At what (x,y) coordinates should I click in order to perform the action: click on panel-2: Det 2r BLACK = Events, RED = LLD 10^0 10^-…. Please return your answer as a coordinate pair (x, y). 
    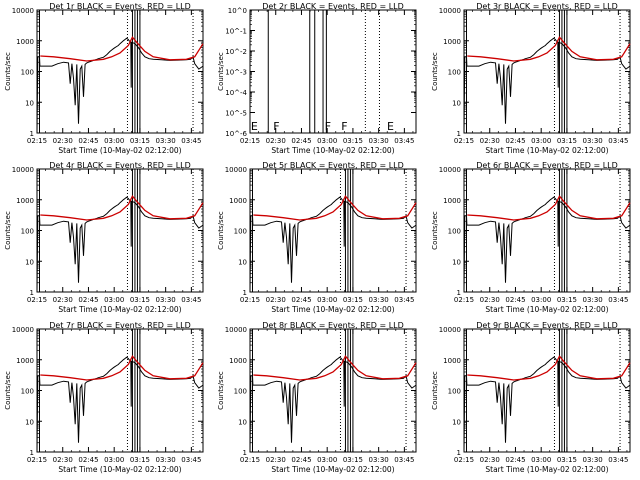
    Looking at the image, I should click on (317, 78).